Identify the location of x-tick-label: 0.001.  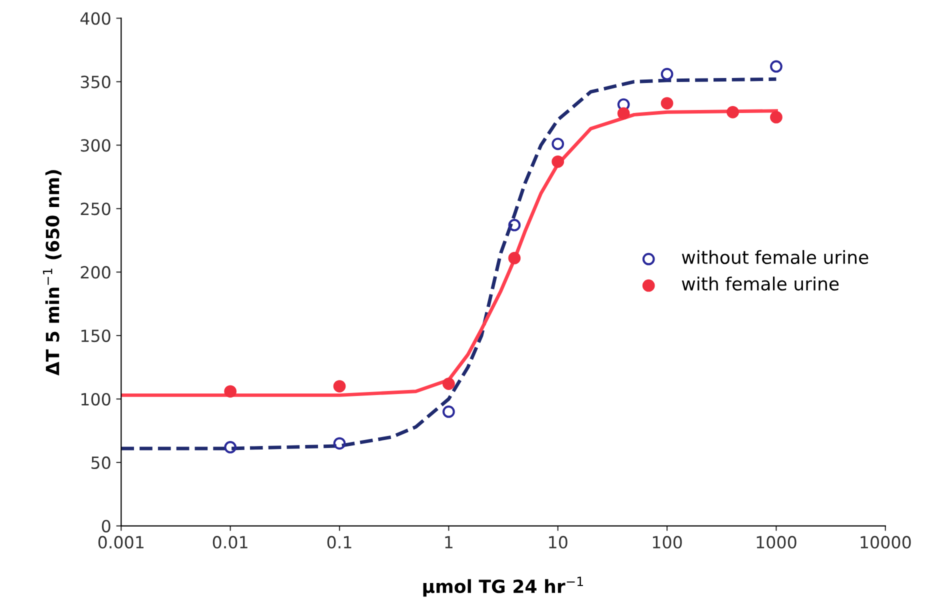
(121, 542).